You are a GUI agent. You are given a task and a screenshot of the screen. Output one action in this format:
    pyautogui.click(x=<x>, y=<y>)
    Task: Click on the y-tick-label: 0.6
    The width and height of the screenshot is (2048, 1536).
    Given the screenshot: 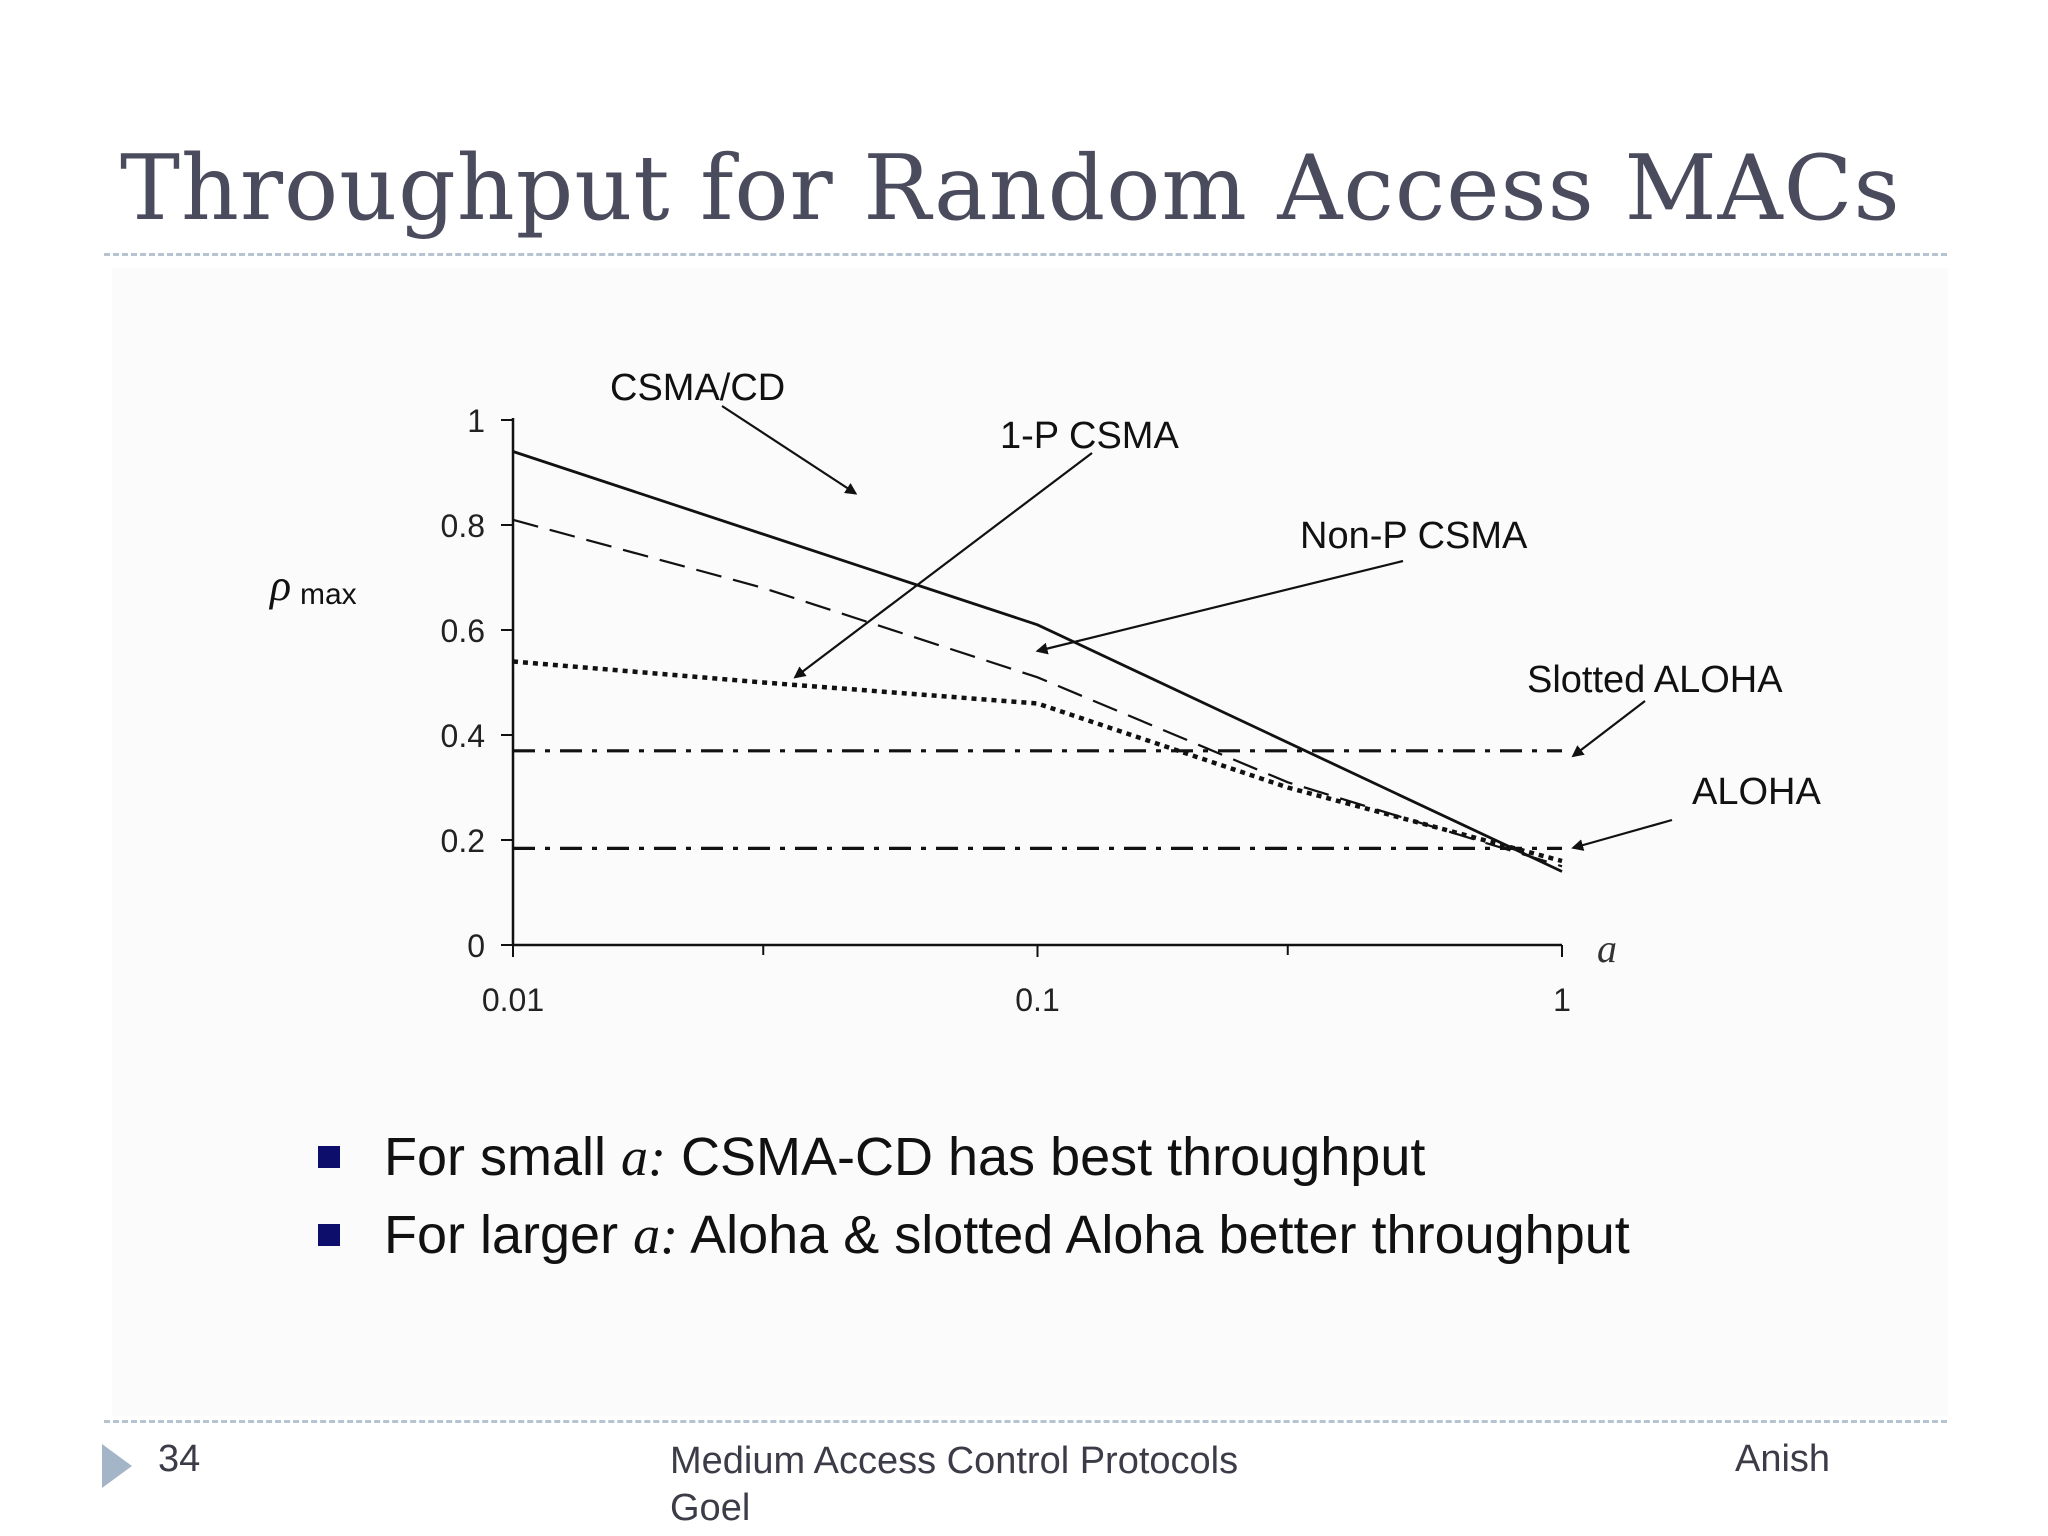 What is the action you would take?
    pyautogui.click(x=463, y=631)
    